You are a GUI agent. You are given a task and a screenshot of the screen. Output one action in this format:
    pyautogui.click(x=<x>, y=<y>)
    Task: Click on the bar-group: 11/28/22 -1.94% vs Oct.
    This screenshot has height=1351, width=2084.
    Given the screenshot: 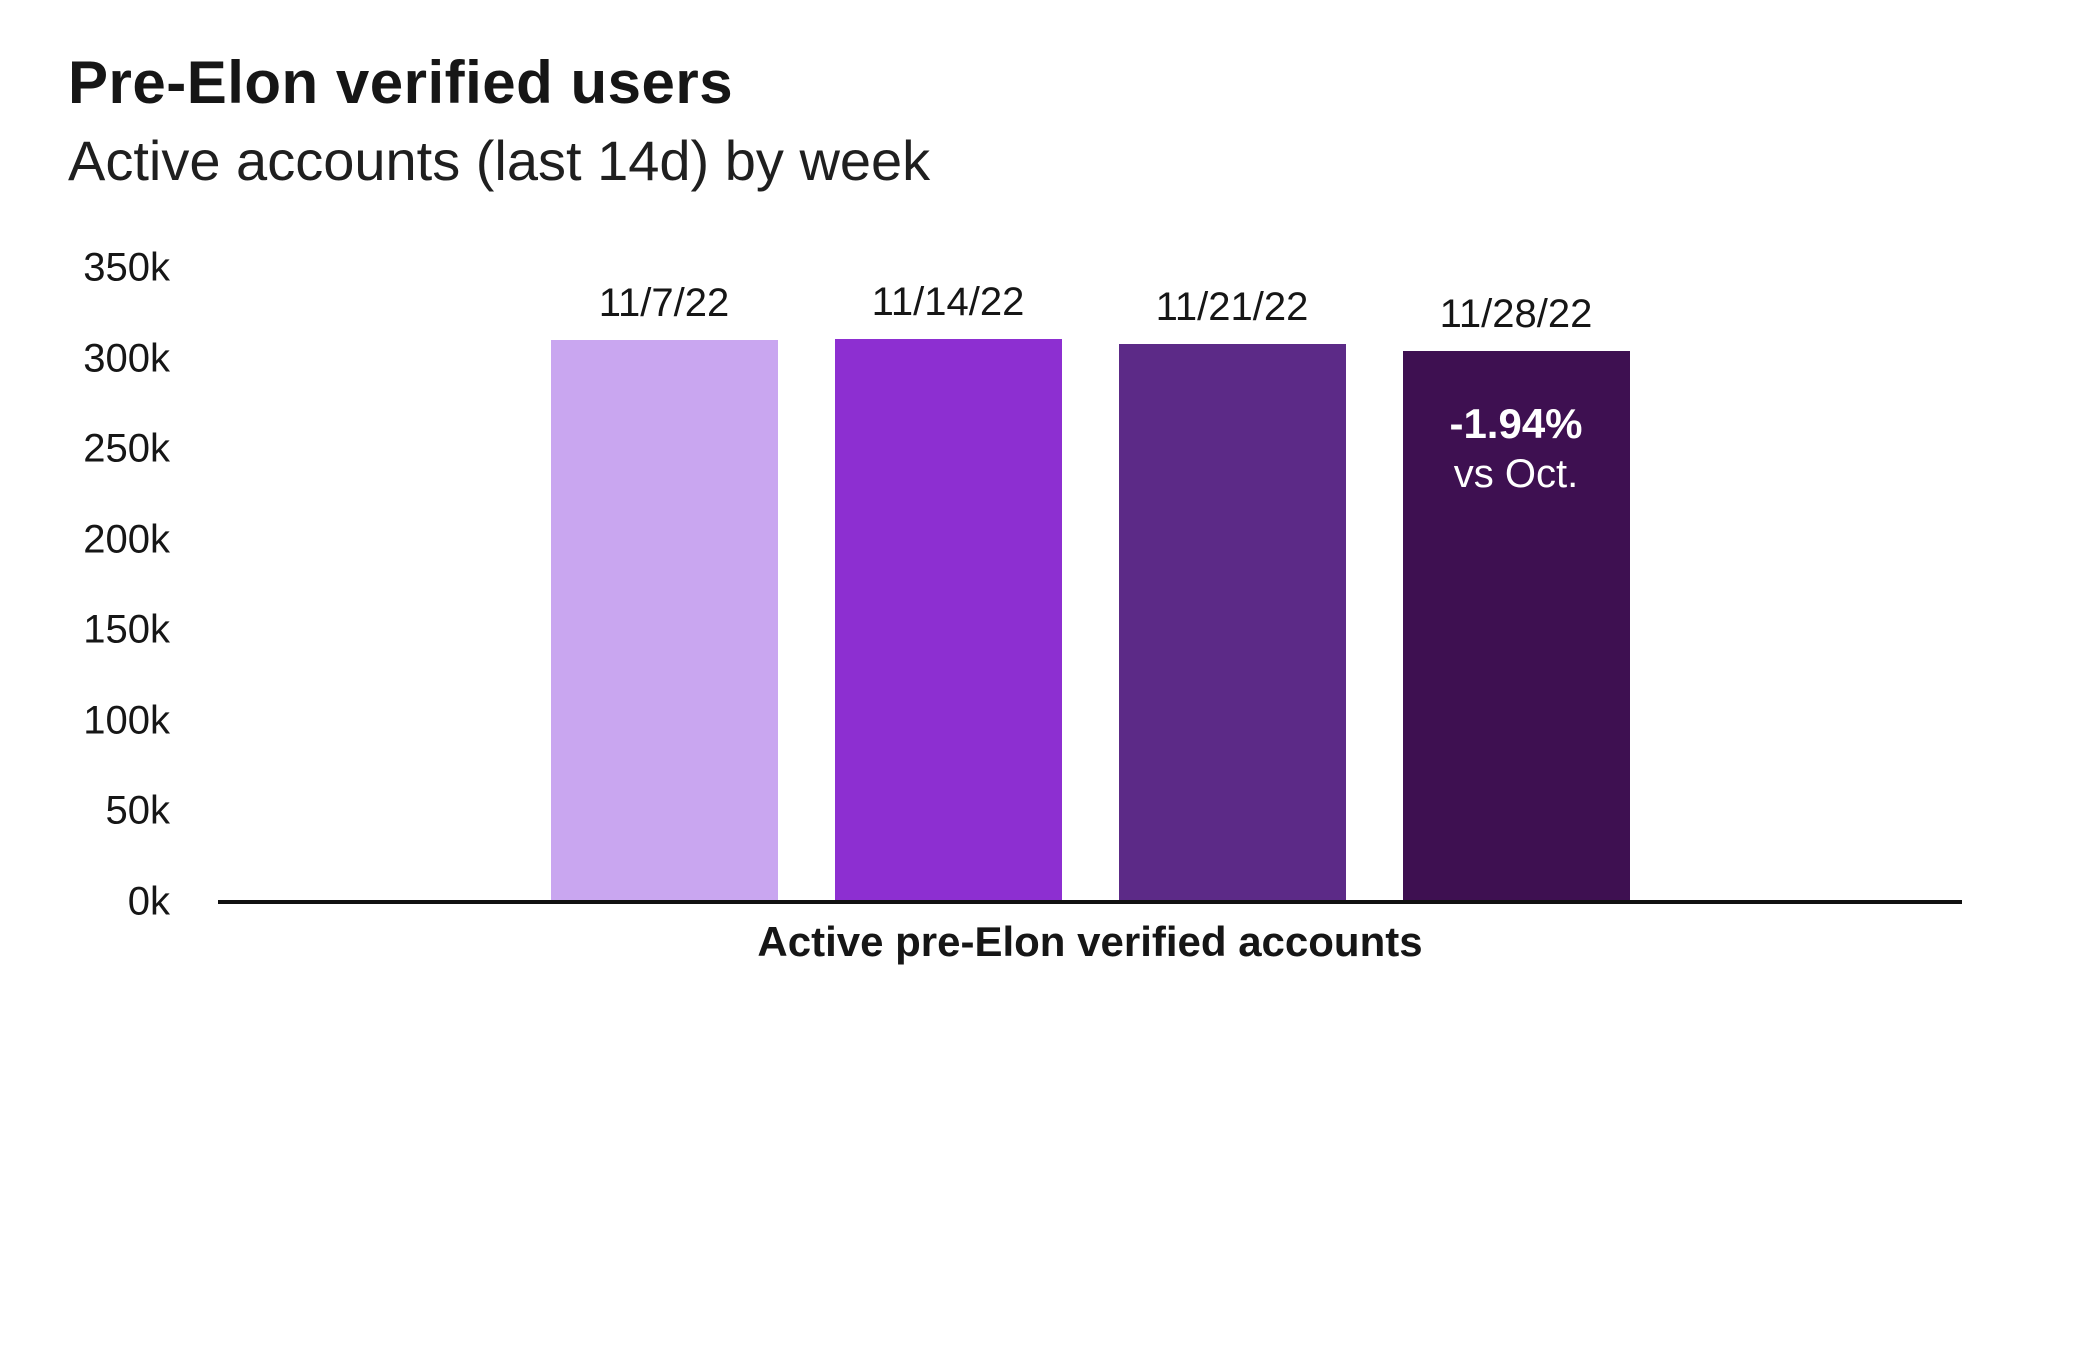 What is the action you would take?
    pyautogui.click(x=1516, y=585)
    